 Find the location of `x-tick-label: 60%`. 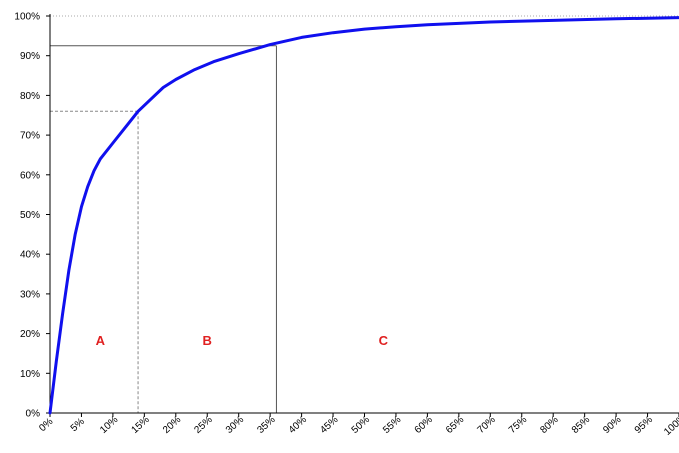

x-tick-label: 60% is located at coordinates (424, 425).